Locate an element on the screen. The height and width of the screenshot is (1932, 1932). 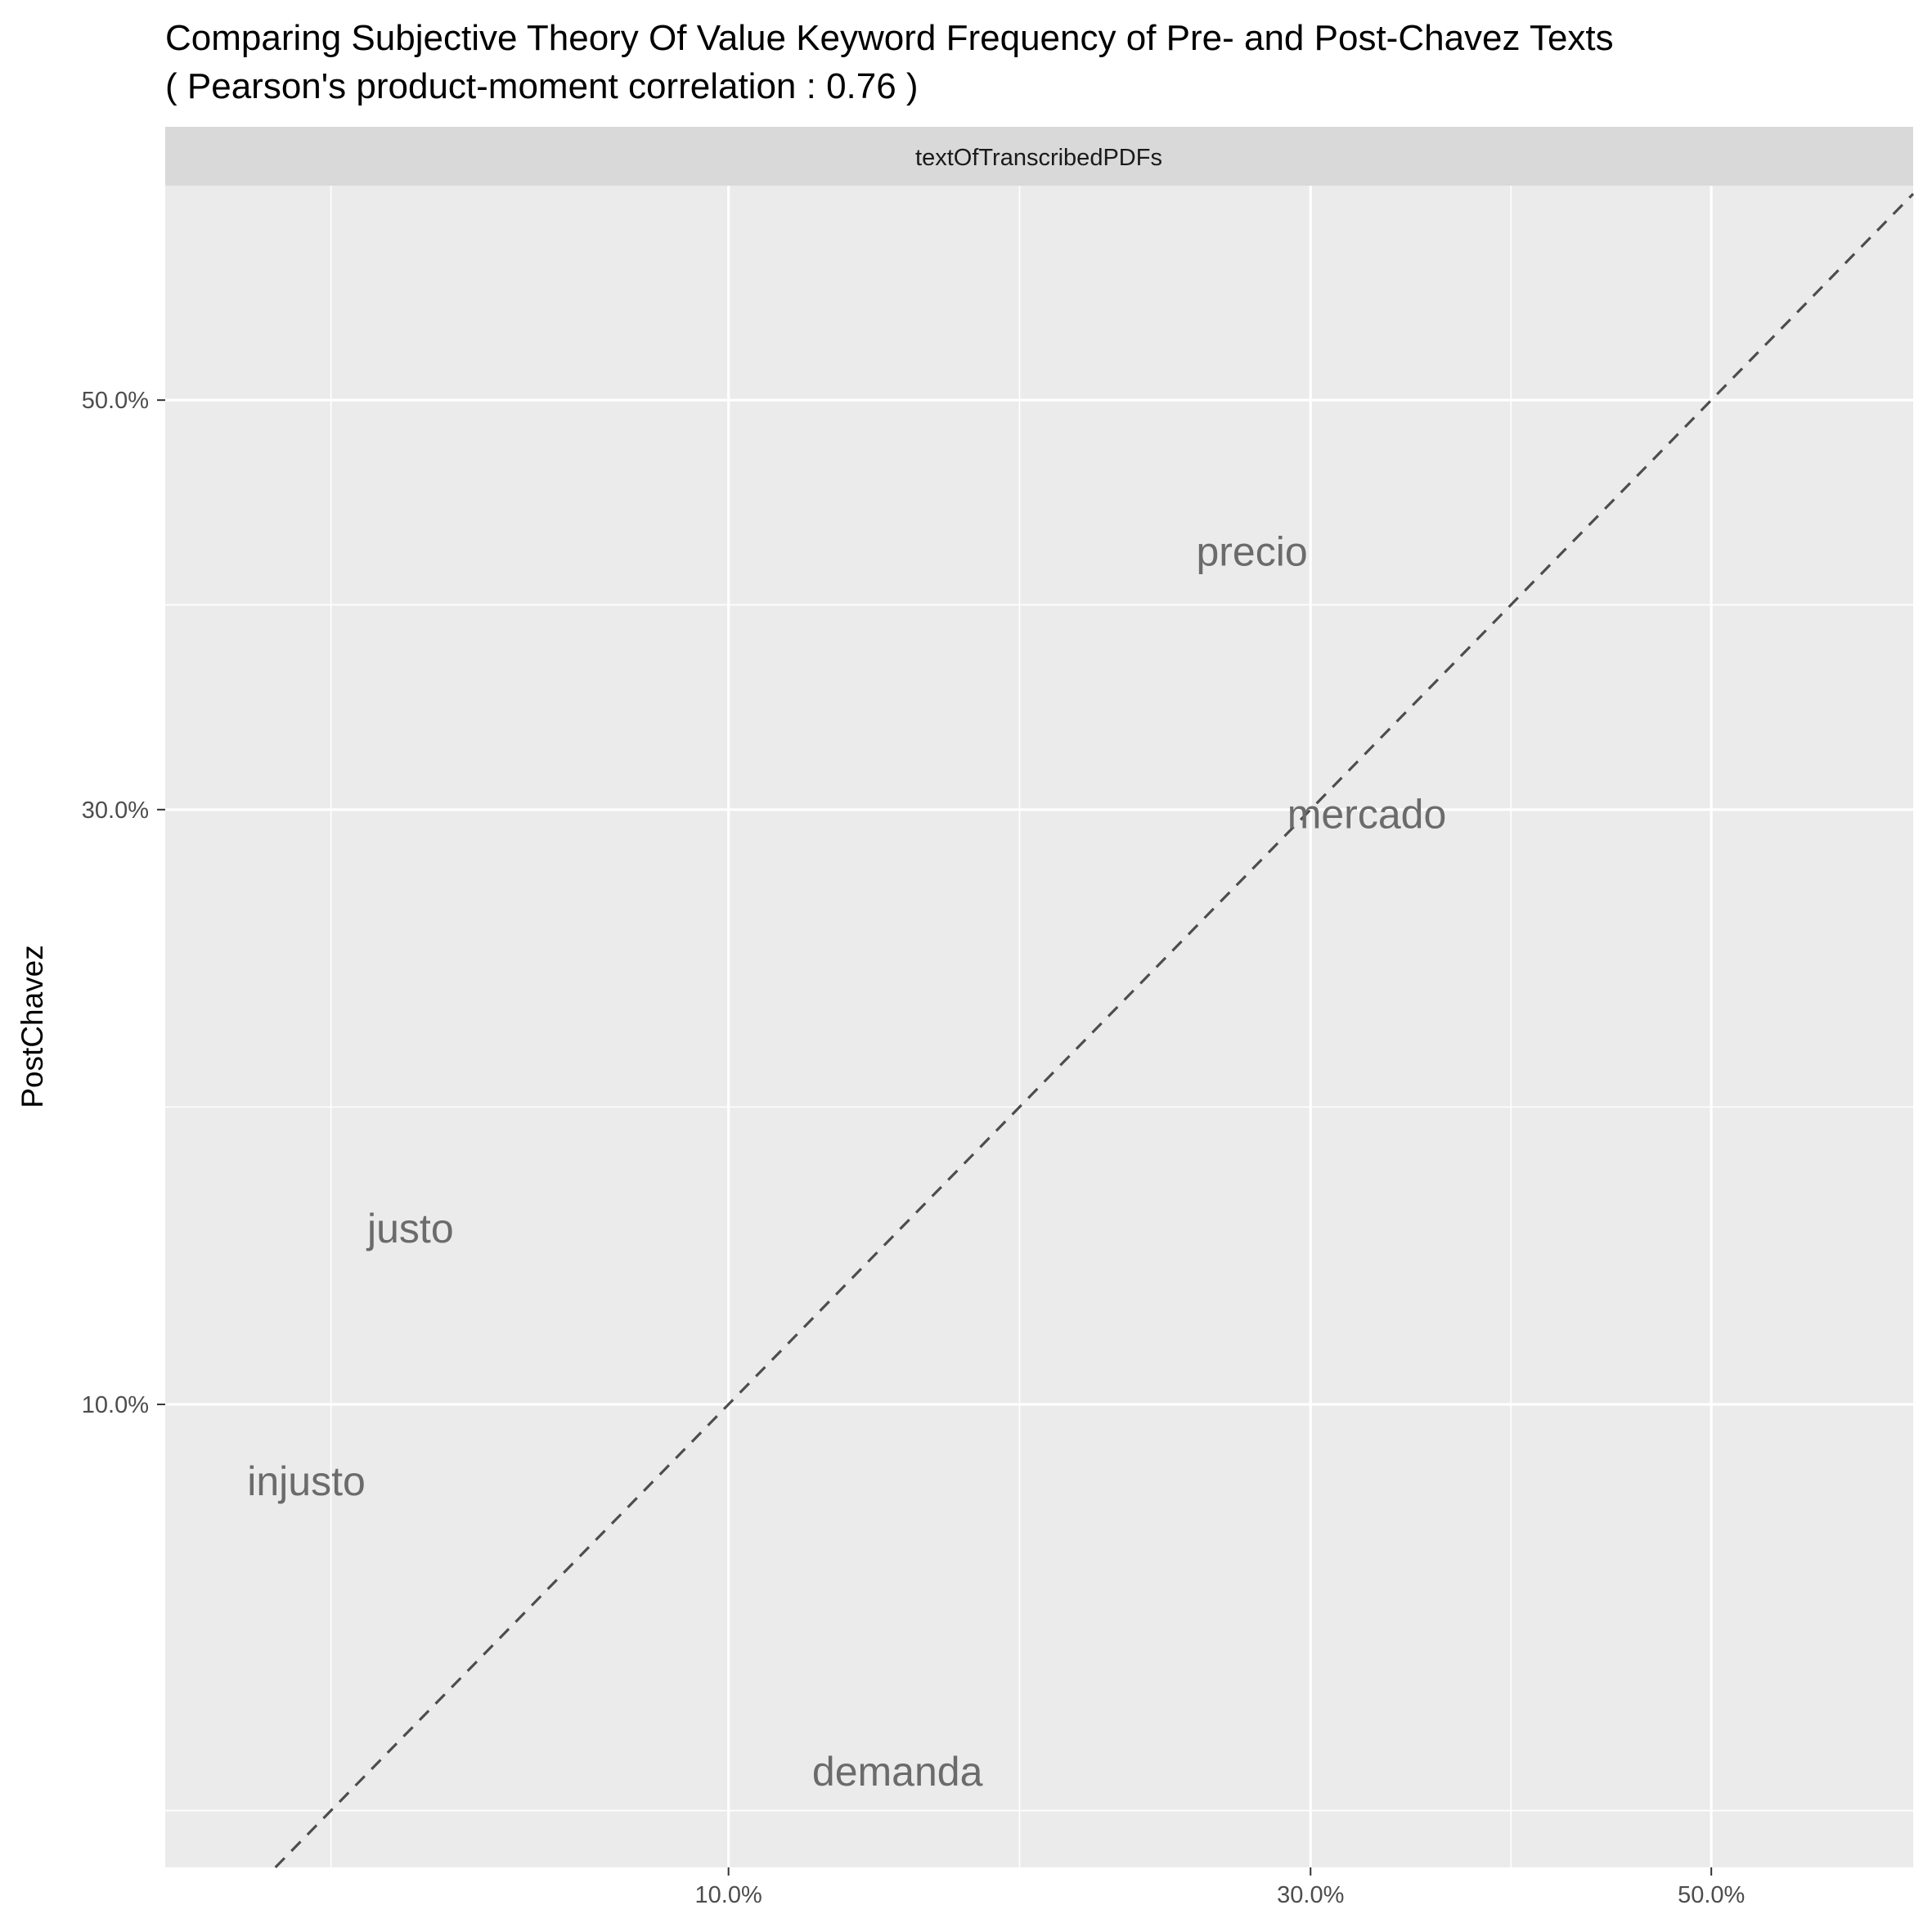
x-tick-label: 50.0% is located at coordinates (1712, 1895).